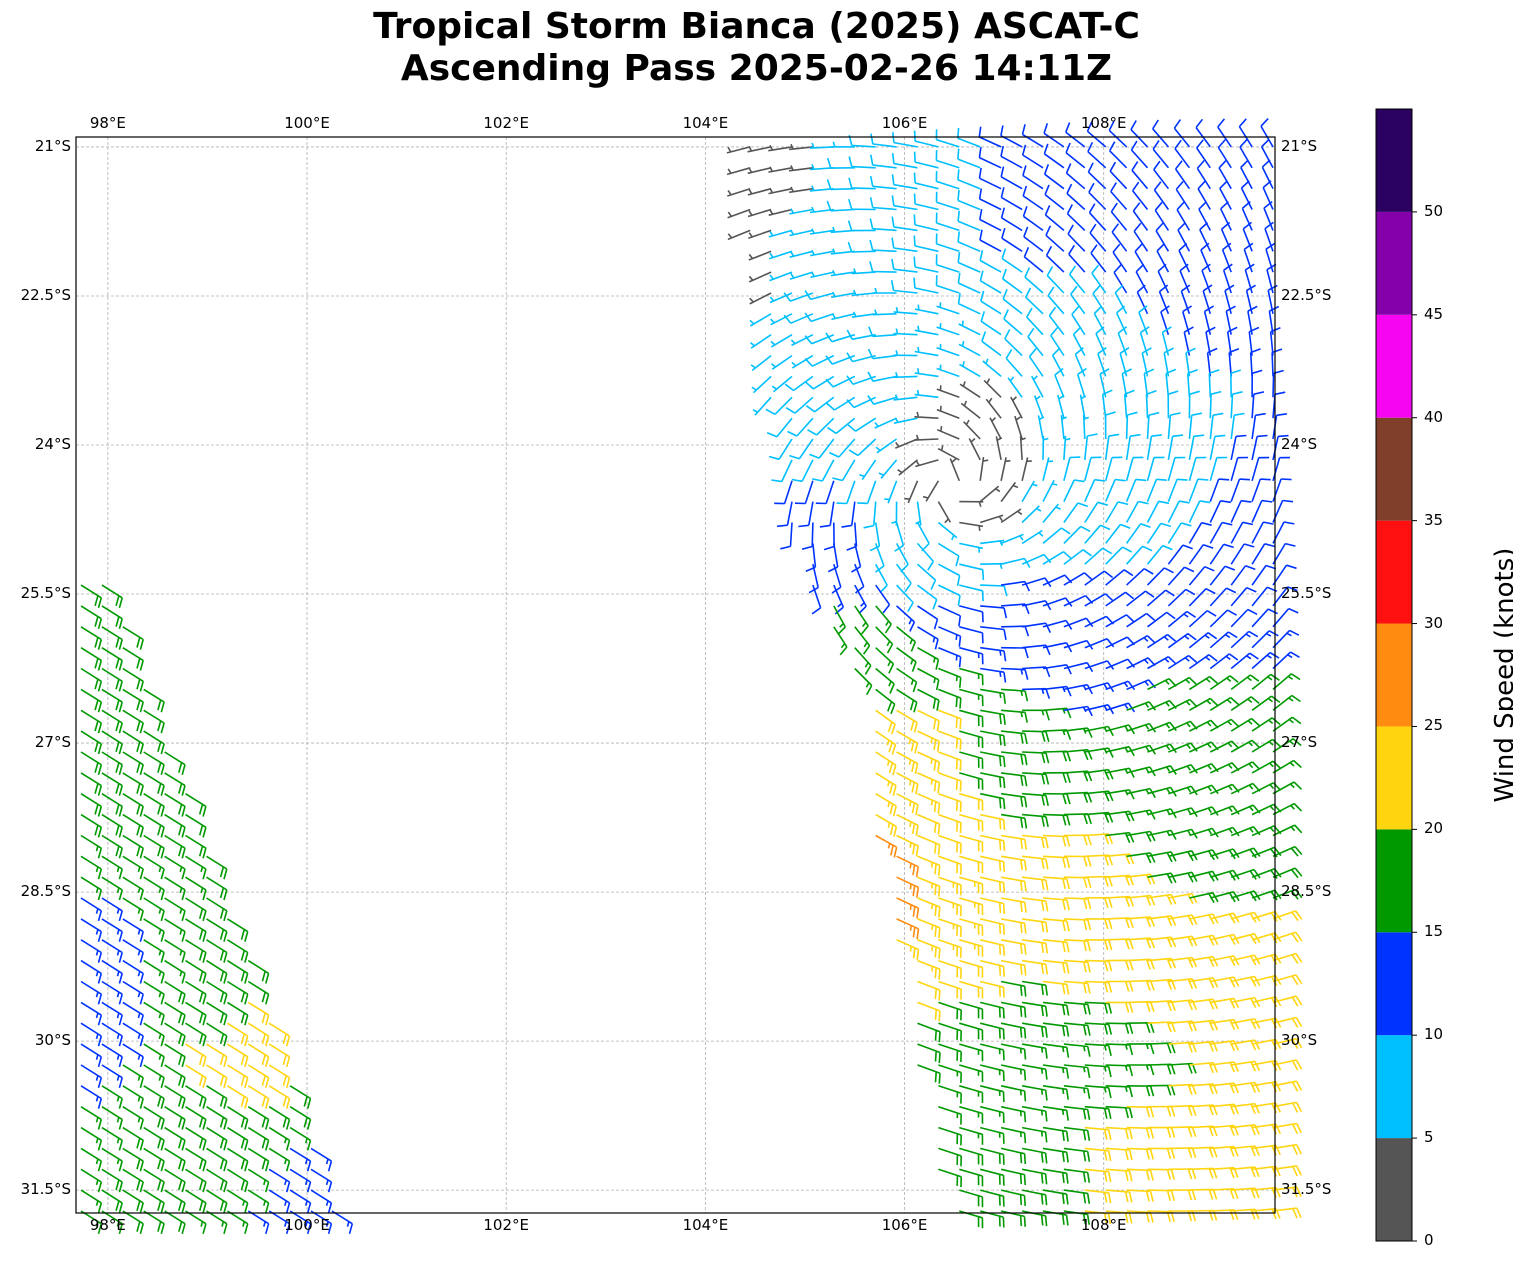 The width and height of the screenshot is (1513, 1264). I want to click on title-line-2: Ascending Pass 2025-02-26 14:11Z, so click(756, 68).